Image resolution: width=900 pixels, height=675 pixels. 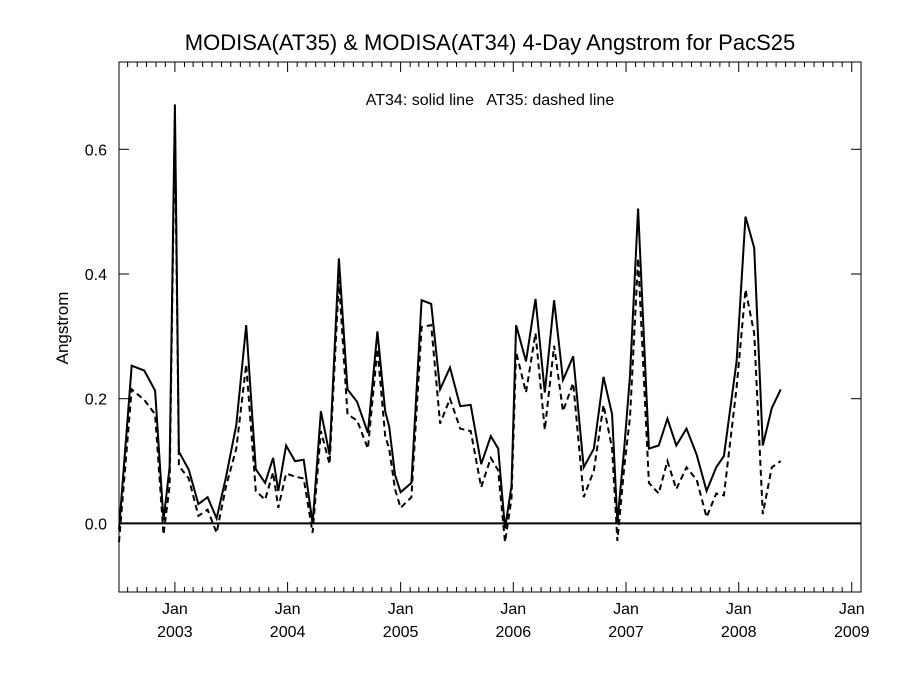 I want to click on y-tick-label: 0.2, so click(x=96, y=400).